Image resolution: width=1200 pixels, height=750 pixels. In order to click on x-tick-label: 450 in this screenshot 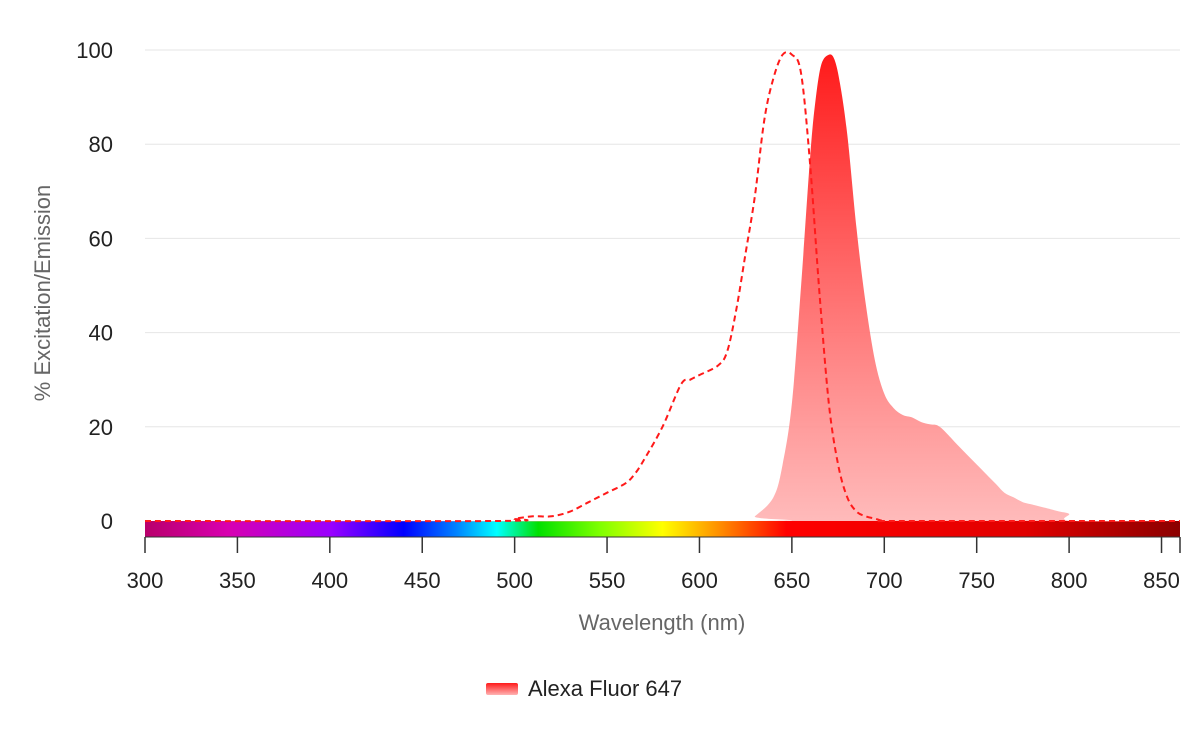, I will do `click(422, 580)`.